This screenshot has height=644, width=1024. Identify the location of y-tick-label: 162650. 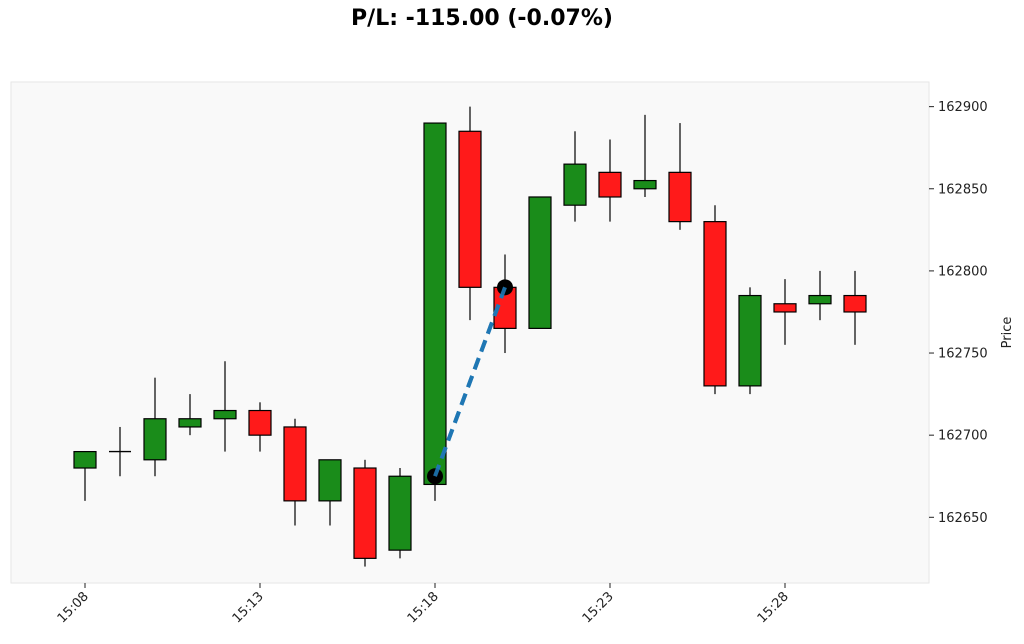
(963, 518).